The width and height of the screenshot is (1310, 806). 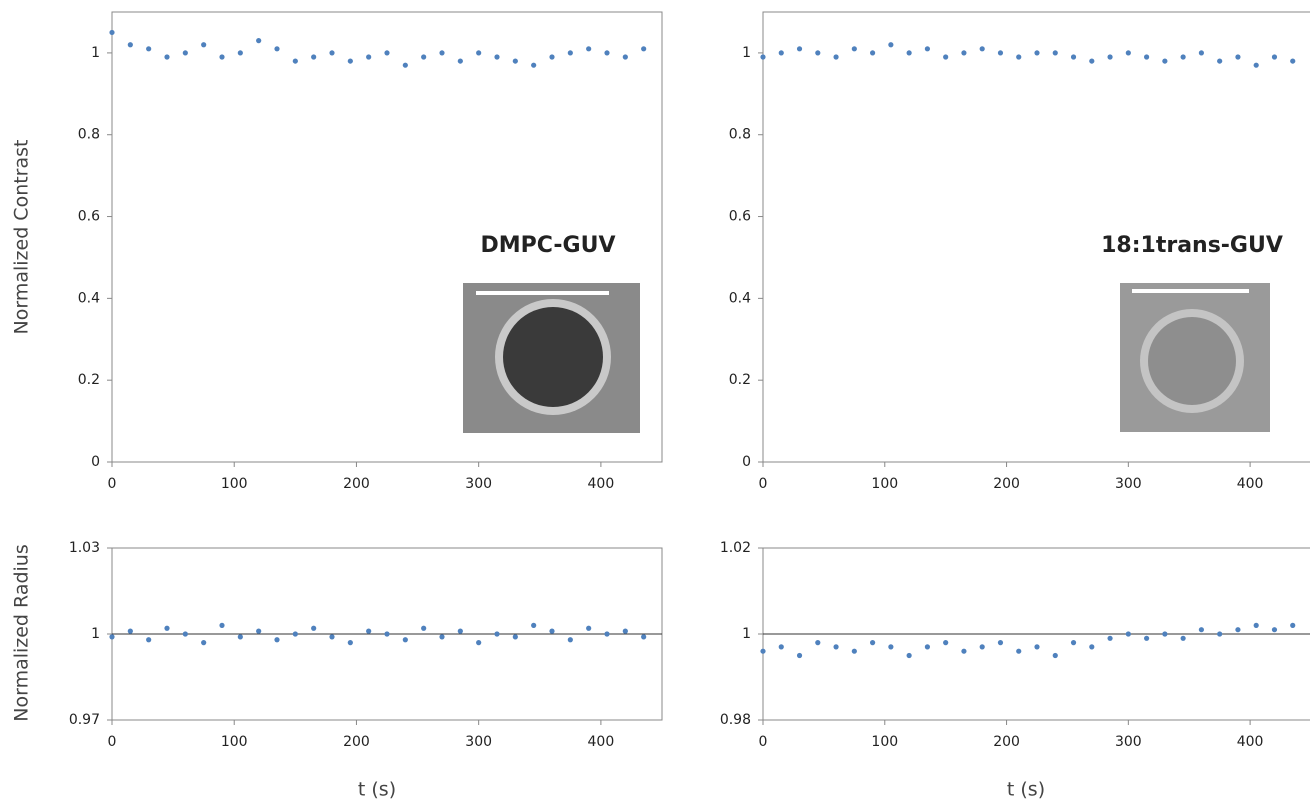 What do you see at coordinates (740, 380) in the screenshot?
I see `y-tick-label: 0.2` at bounding box center [740, 380].